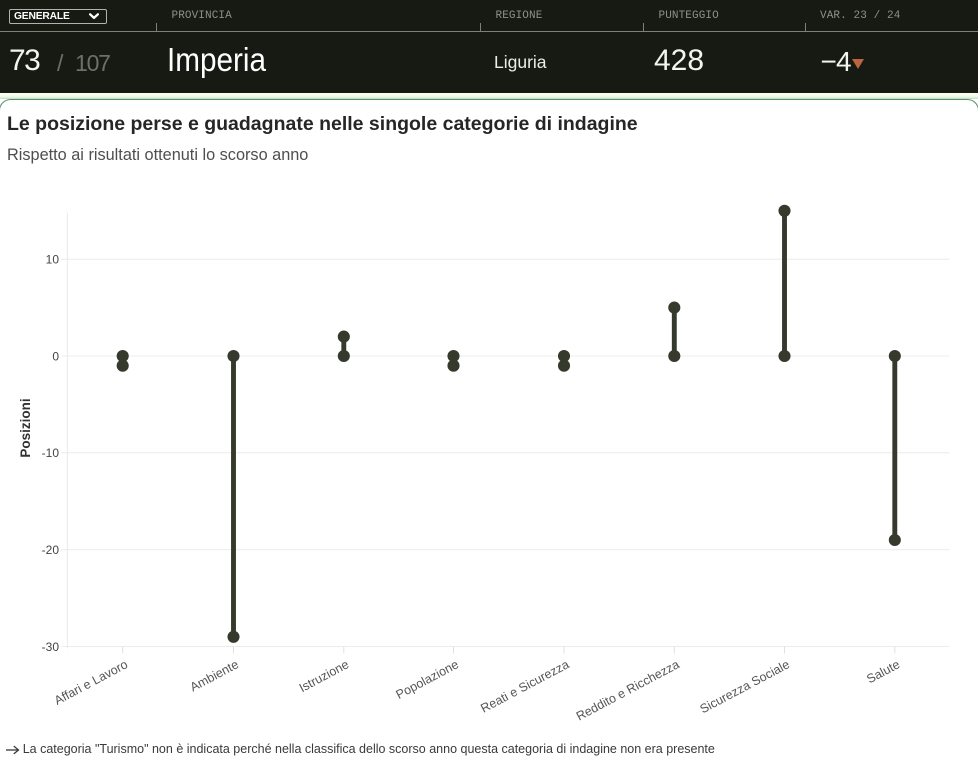  I want to click on svg-text: 0, so click(55, 356).